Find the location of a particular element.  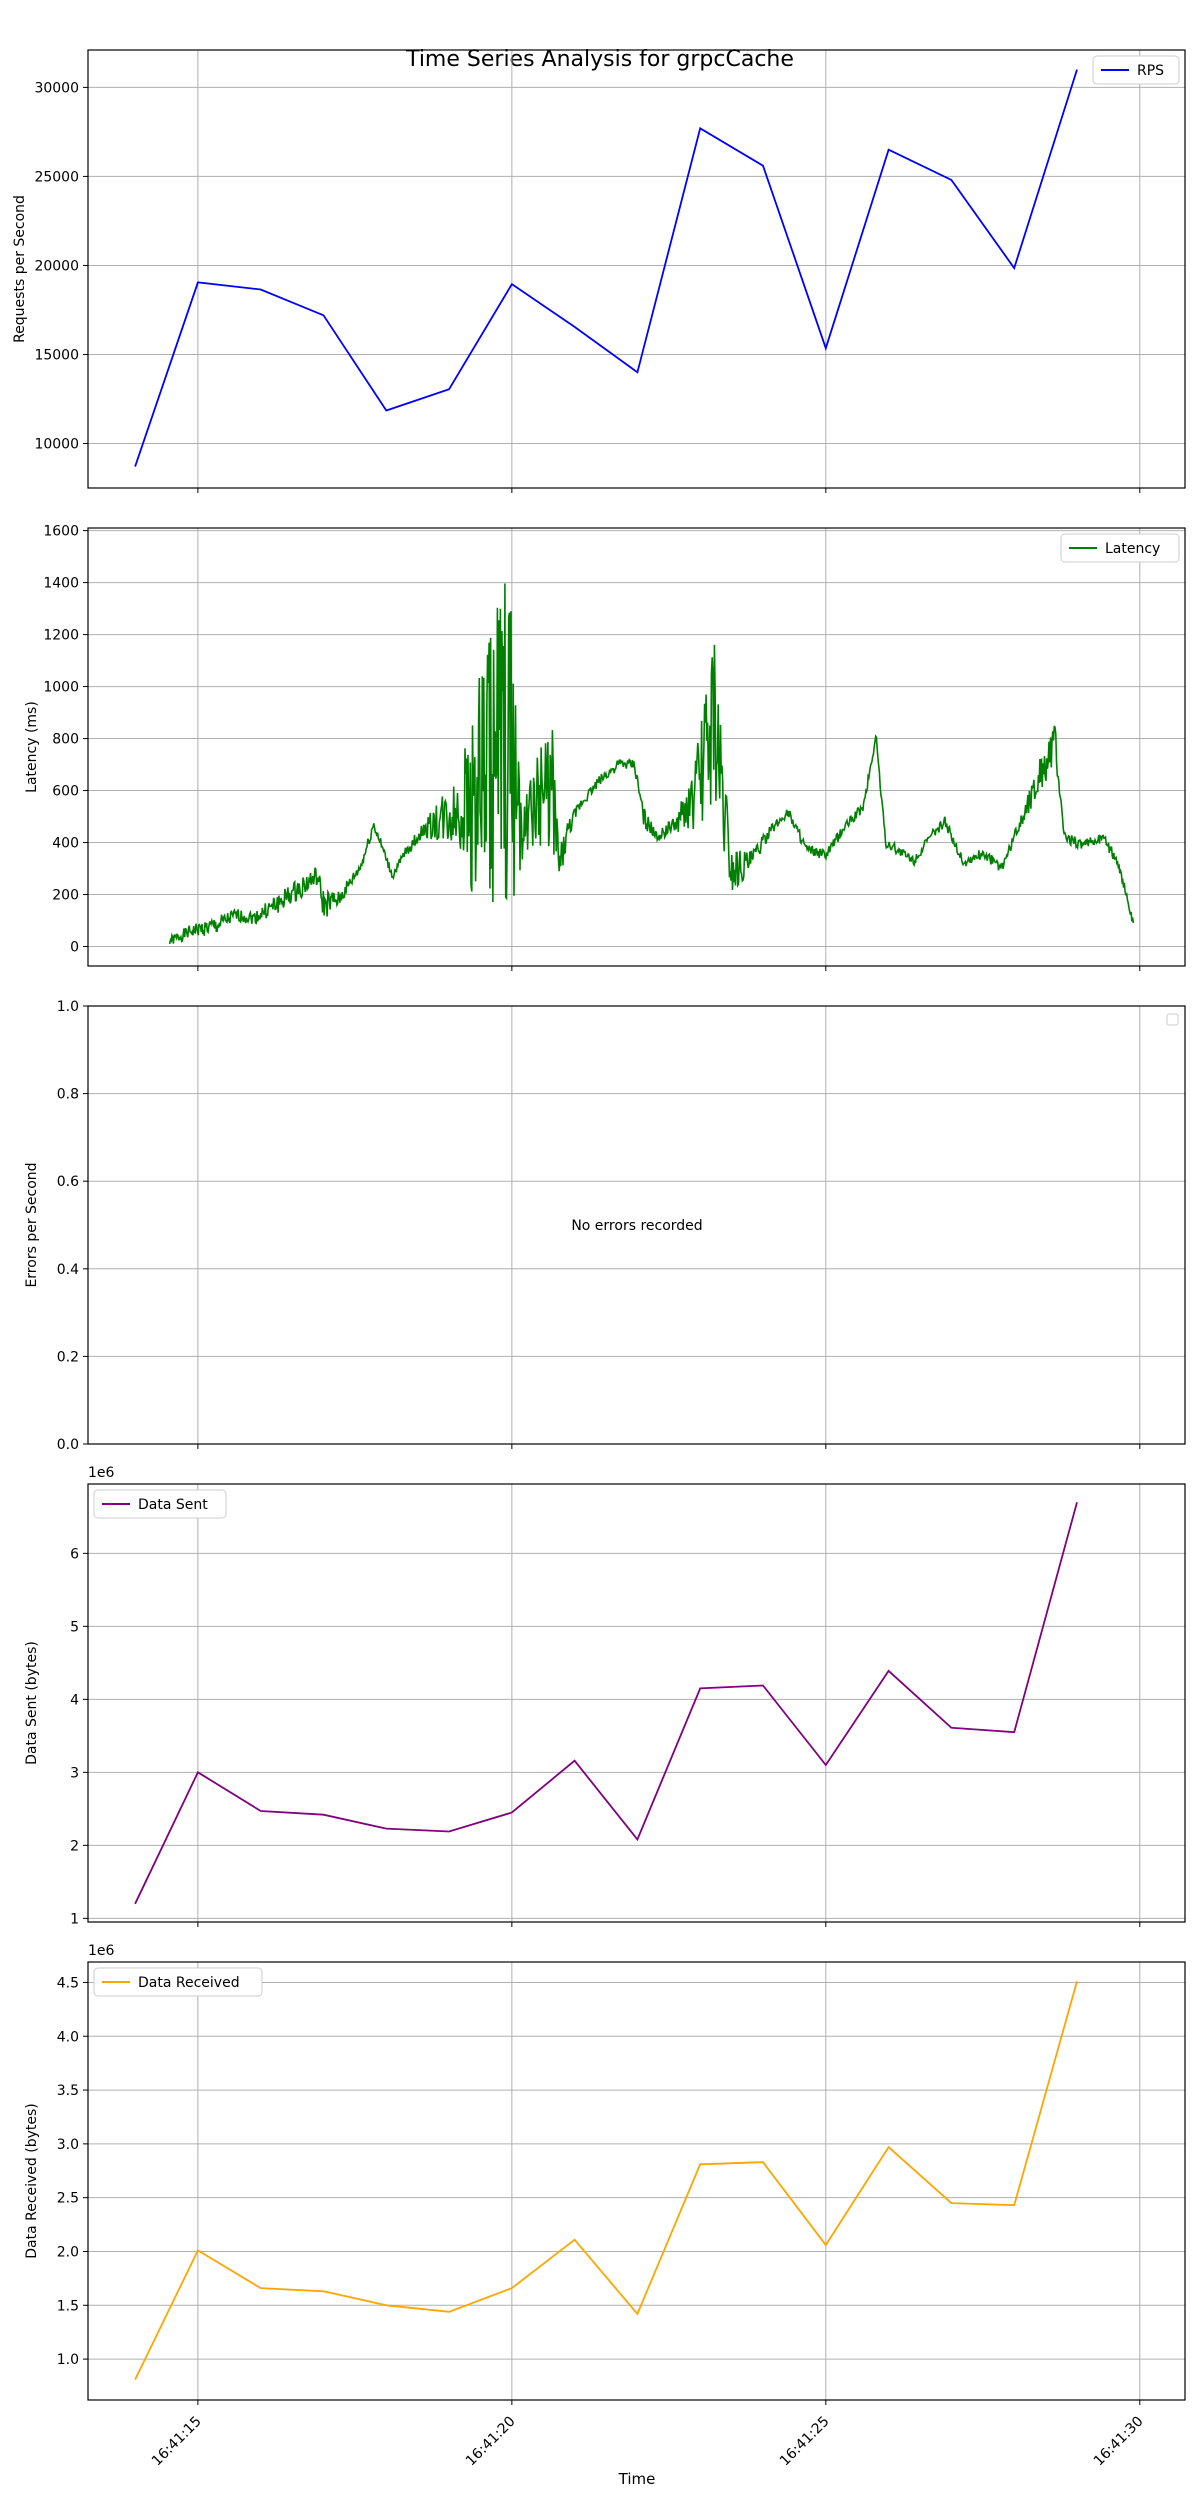

legend: Latency is located at coordinates (1120, 548).